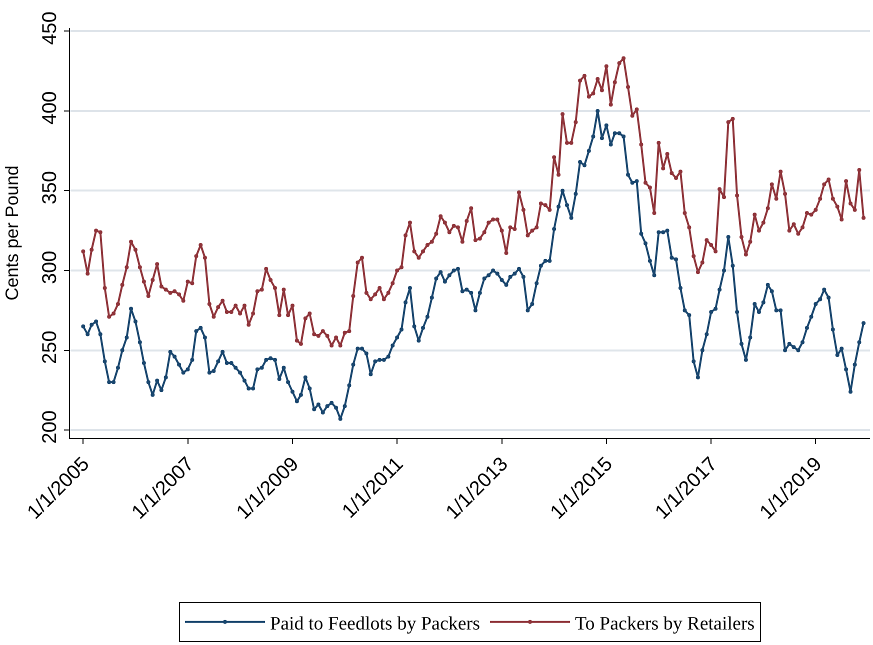 The image size is (873, 645). Describe the element at coordinates (665, 623) in the screenshot. I see `legend-label: To Packers by Retailers` at that location.